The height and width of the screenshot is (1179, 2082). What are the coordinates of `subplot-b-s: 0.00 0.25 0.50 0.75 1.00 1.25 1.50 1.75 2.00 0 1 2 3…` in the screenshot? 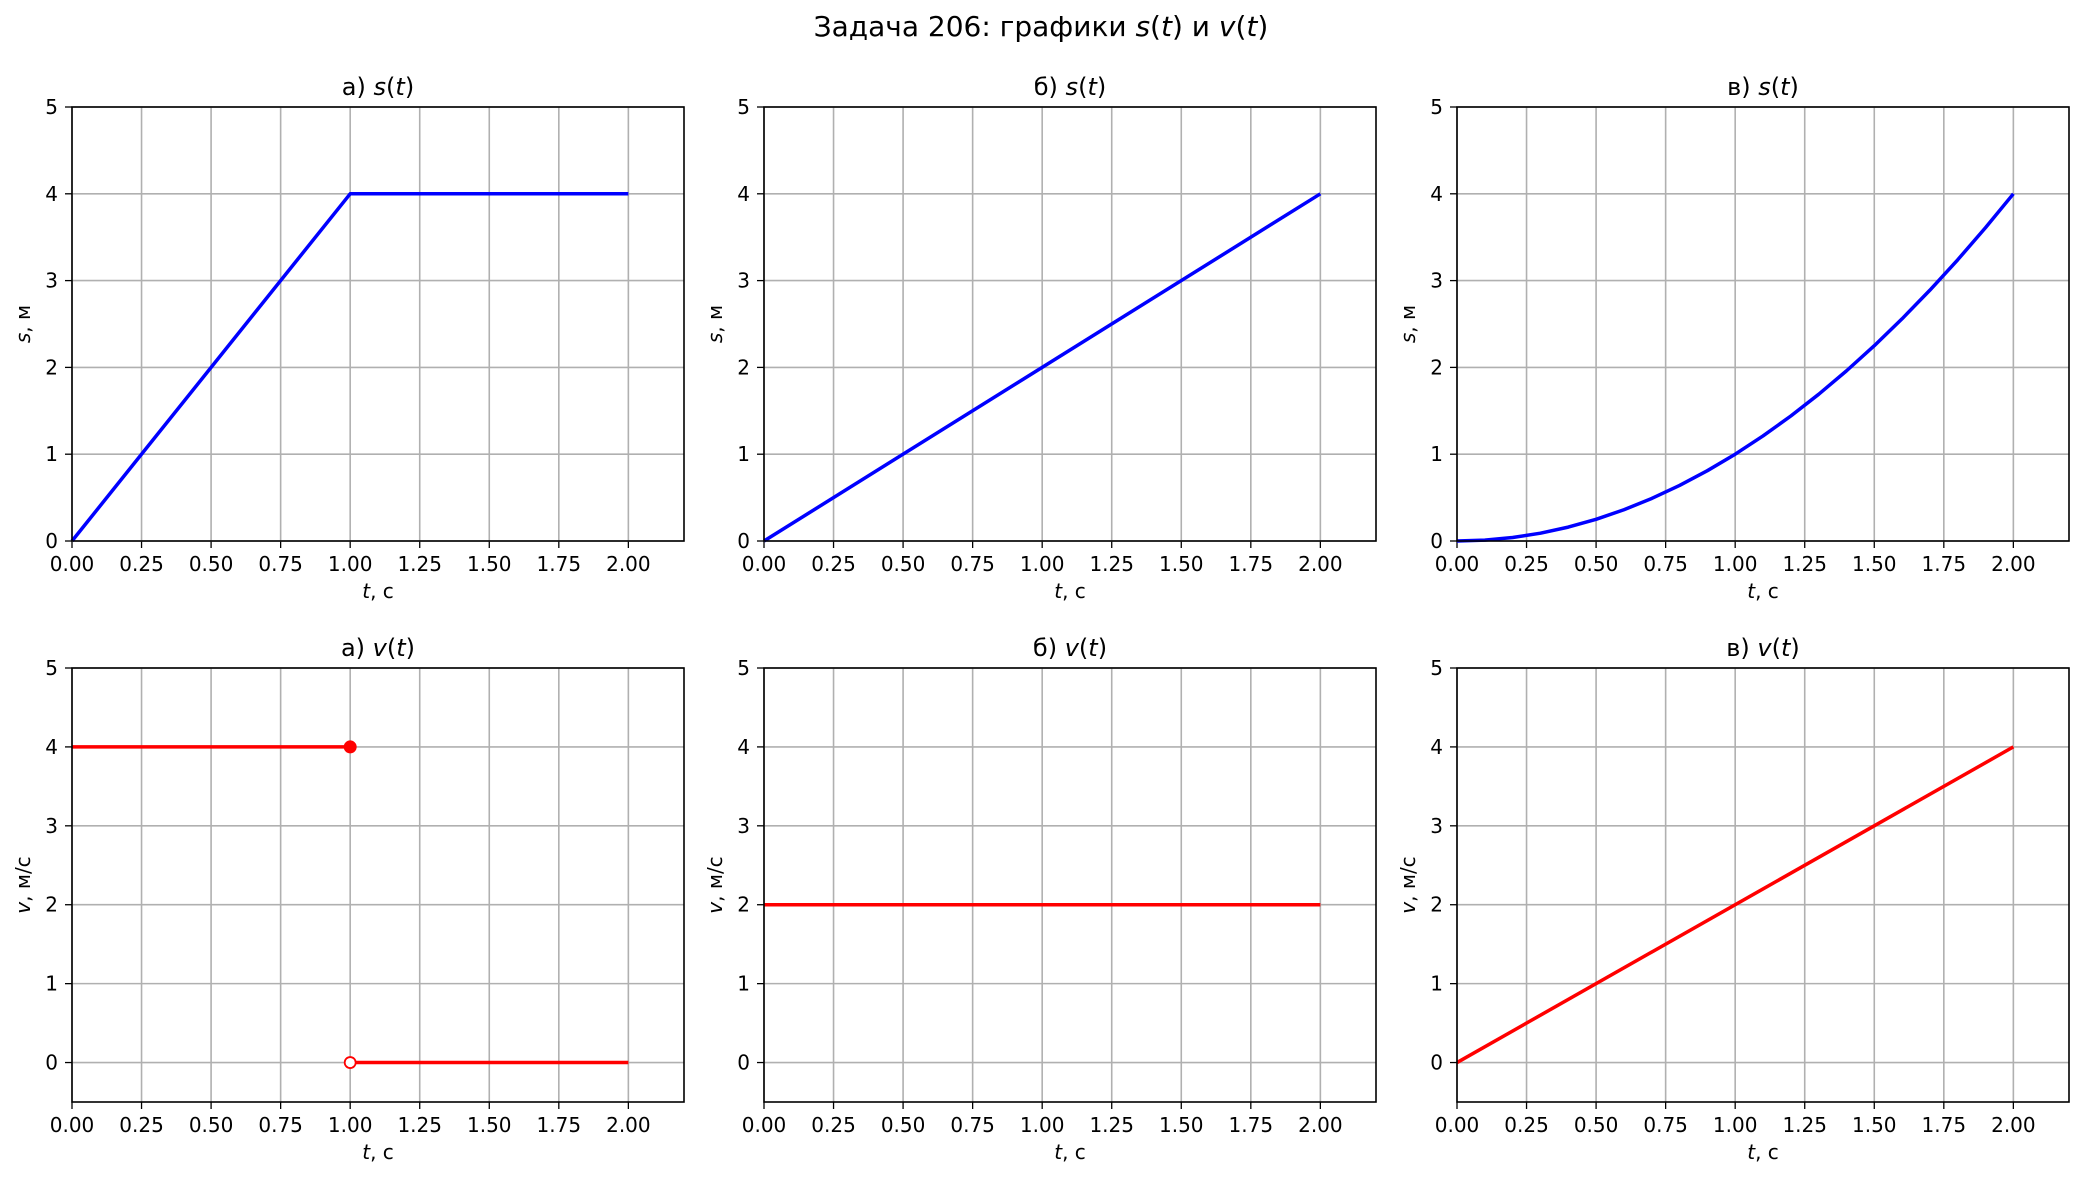 It's located at (1040, 338).